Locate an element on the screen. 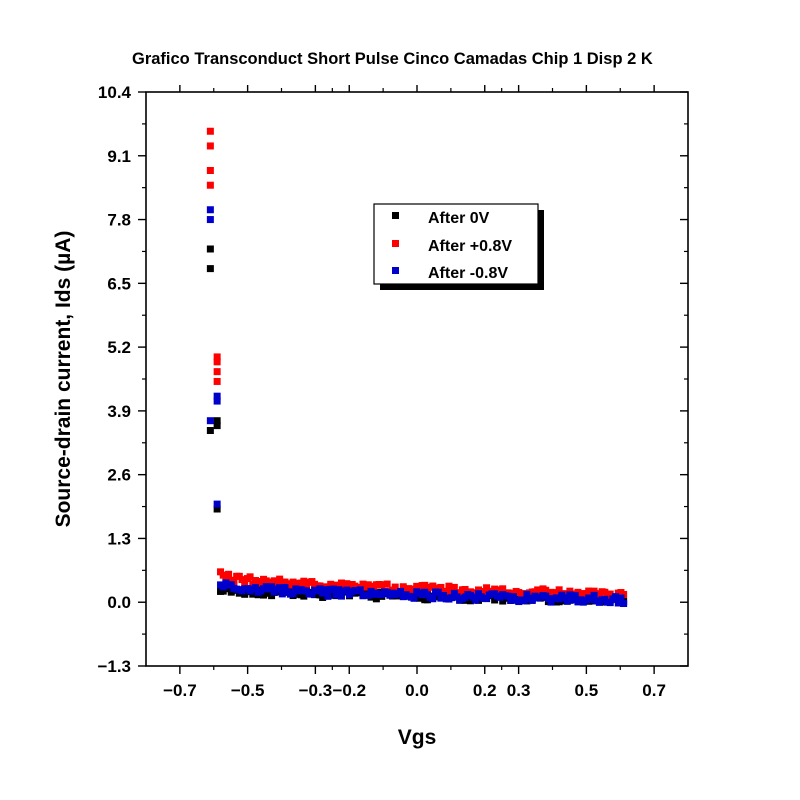 The height and width of the screenshot is (800, 800). x-tick-label: −0.5 is located at coordinates (248, 690).